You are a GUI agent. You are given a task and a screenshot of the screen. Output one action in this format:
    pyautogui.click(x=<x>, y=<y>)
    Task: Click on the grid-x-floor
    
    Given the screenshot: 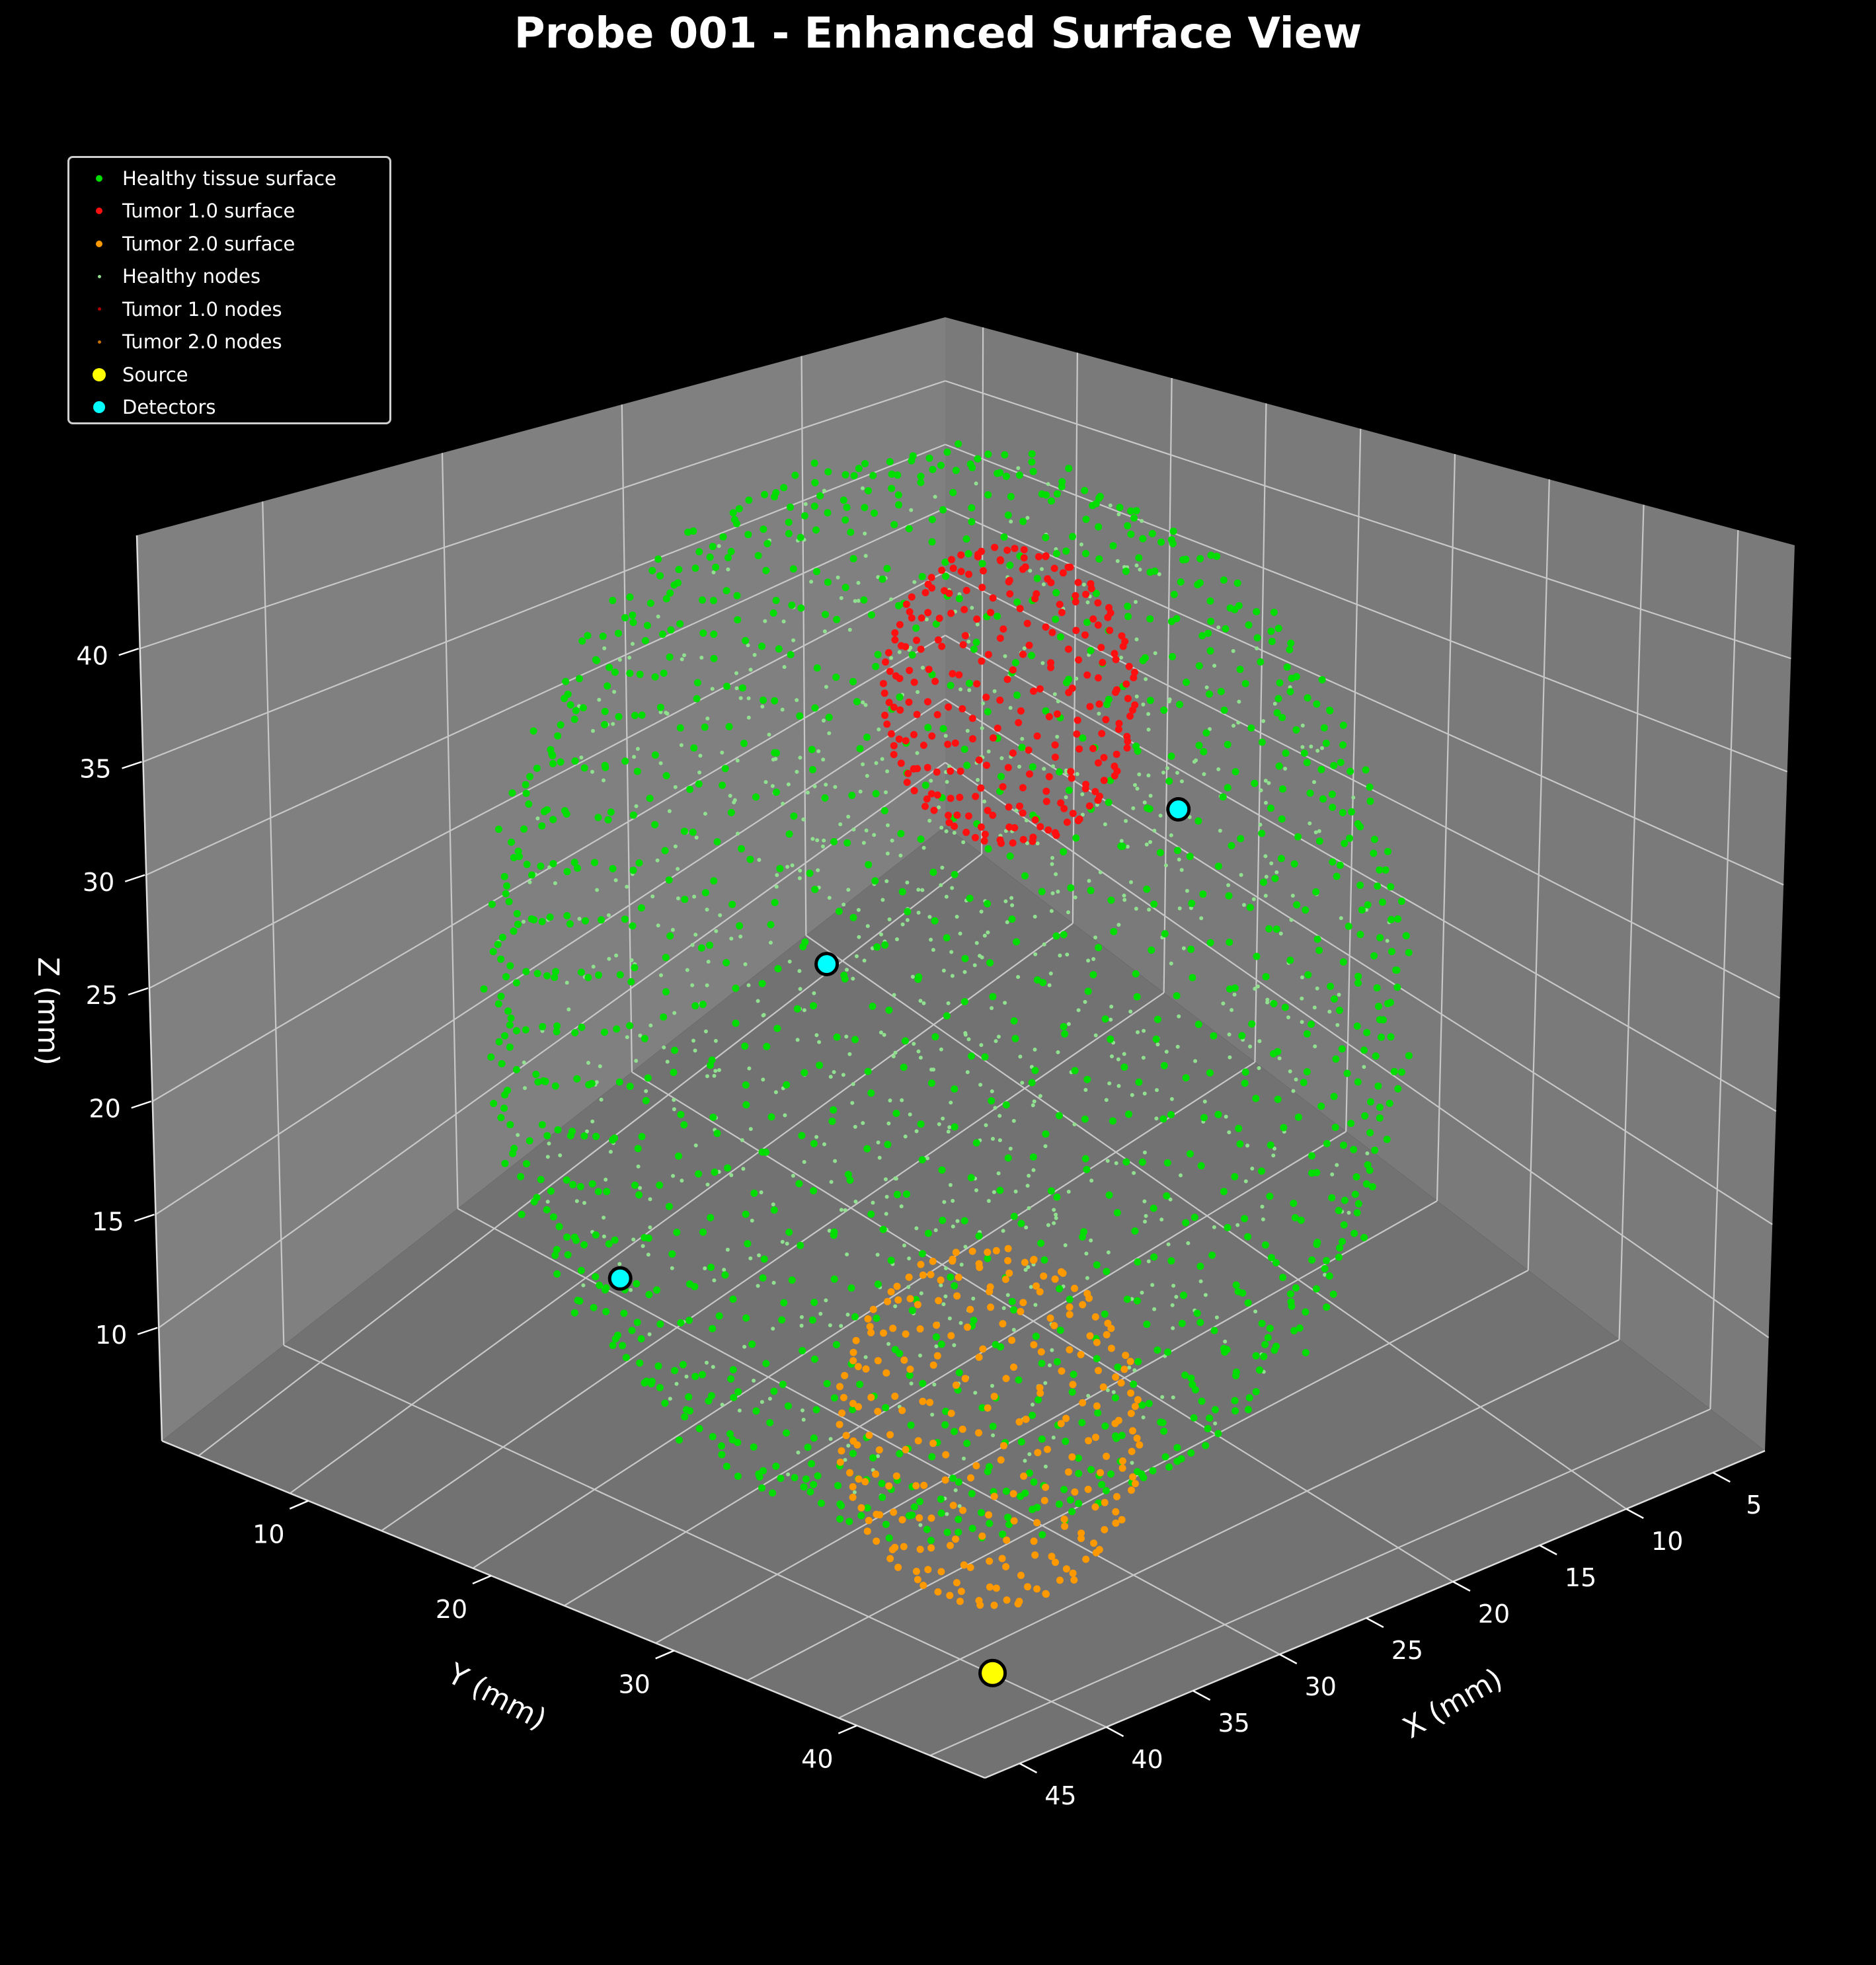 What is the action you would take?
    pyautogui.click(x=590, y=1155)
    